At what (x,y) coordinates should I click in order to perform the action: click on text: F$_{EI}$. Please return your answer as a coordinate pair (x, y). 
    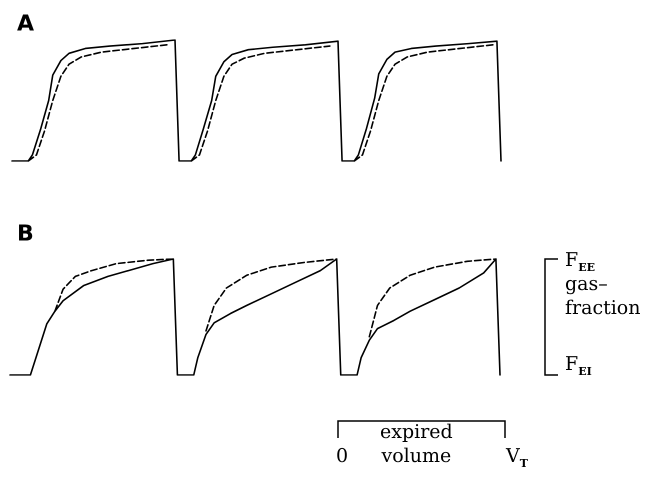
    Looking at the image, I should click on (578, 366).